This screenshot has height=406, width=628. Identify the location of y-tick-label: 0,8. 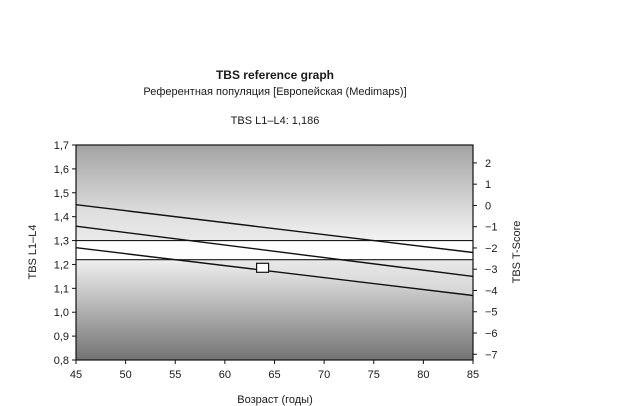
(61, 361).